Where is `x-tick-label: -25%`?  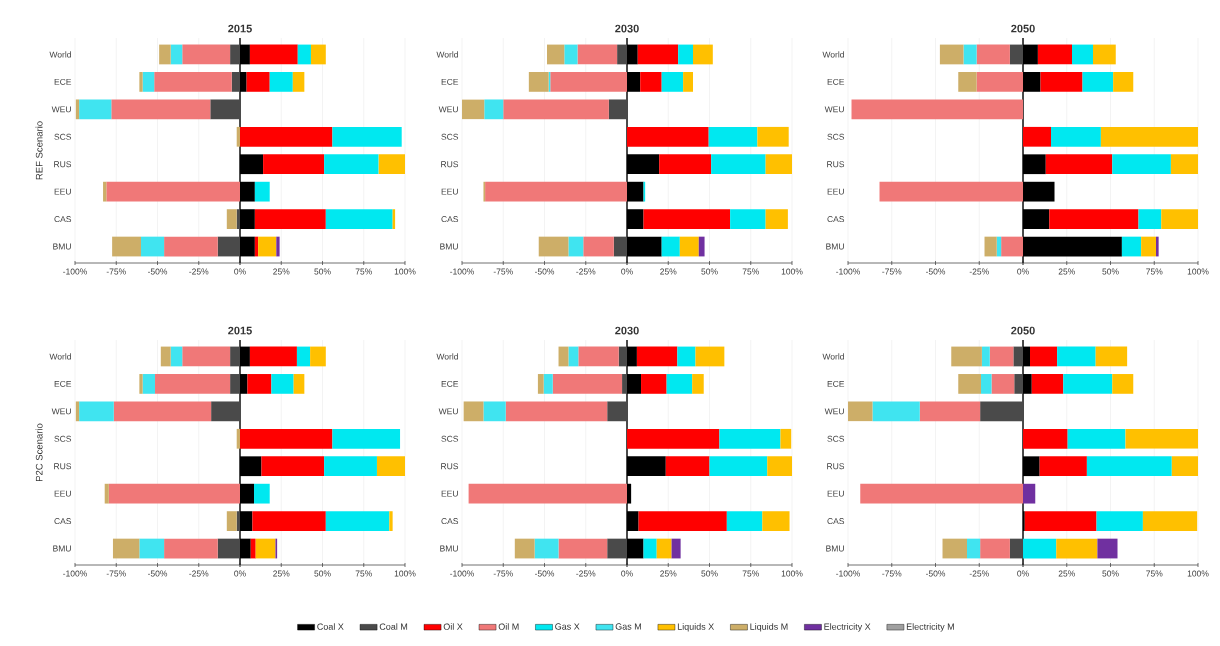 x-tick-label: -25% is located at coordinates (586, 271).